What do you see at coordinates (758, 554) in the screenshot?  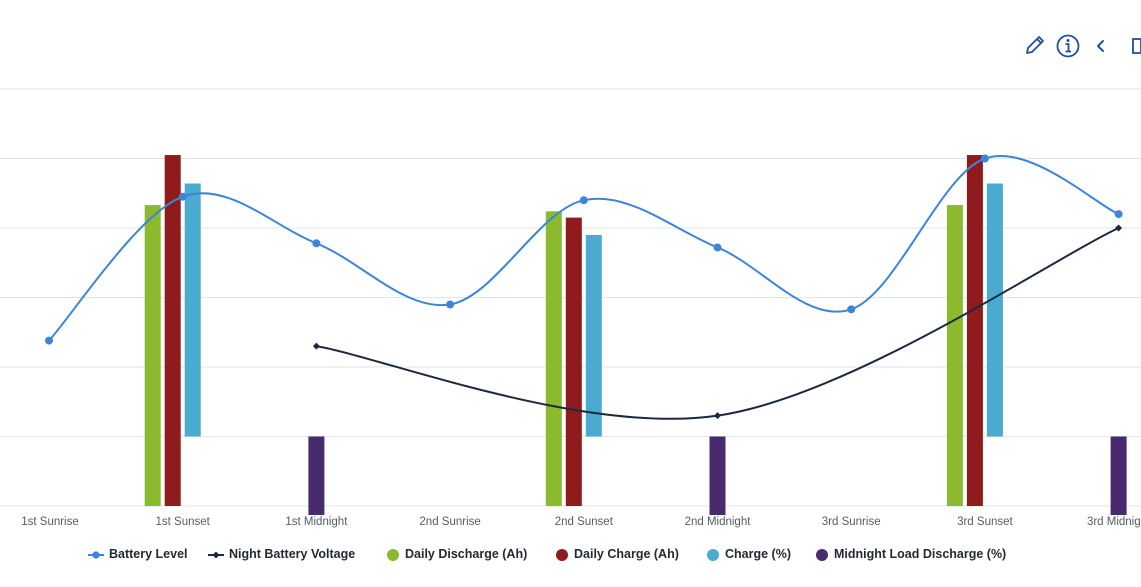 I see `legend-label: Charge (%)` at bounding box center [758, 554].